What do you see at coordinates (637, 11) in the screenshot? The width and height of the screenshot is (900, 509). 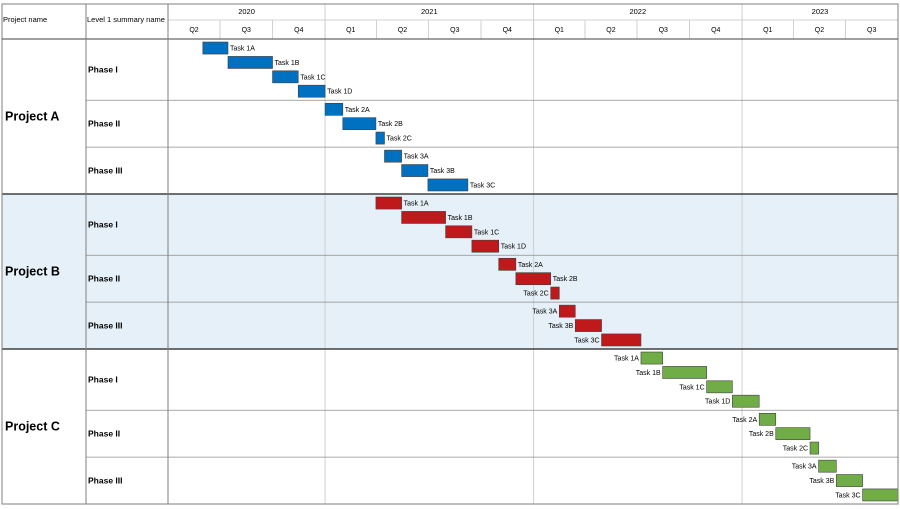 I see `year-label: 2022` at bounding box center [637, 11].